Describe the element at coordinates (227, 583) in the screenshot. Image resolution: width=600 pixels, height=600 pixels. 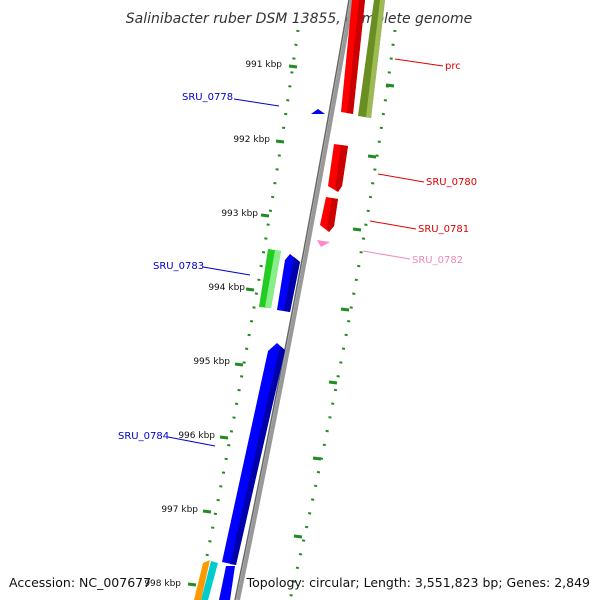
I see `gene-bottom-blue` at that location.